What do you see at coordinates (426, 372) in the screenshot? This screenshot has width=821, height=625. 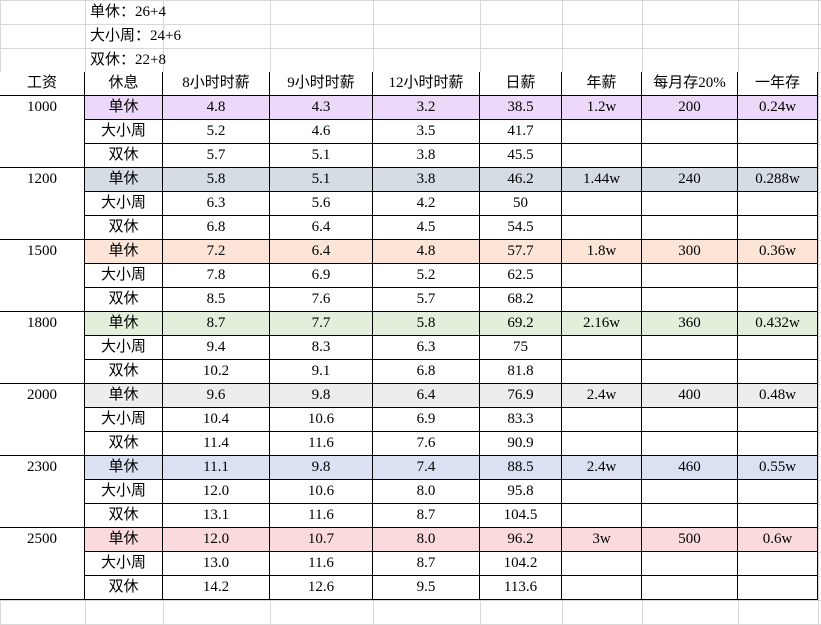 I see `cell: 6.8` at bounding box center [426, 372].